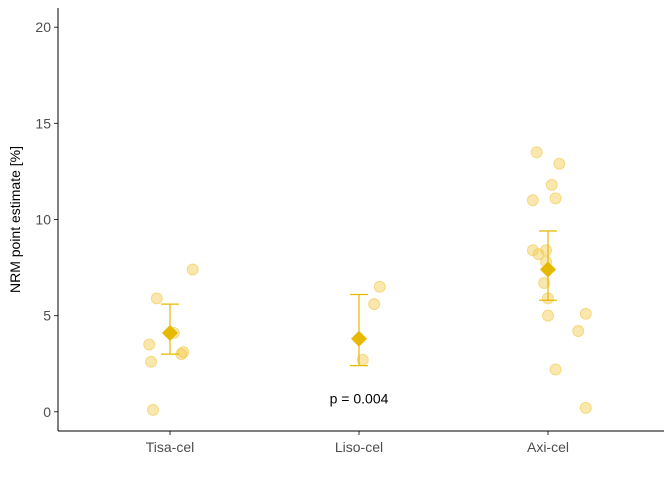  What do you see at coordinates (47, 316) in the screenshot?
I see `y-tick-label: 5` at bounding box center [47, 316].